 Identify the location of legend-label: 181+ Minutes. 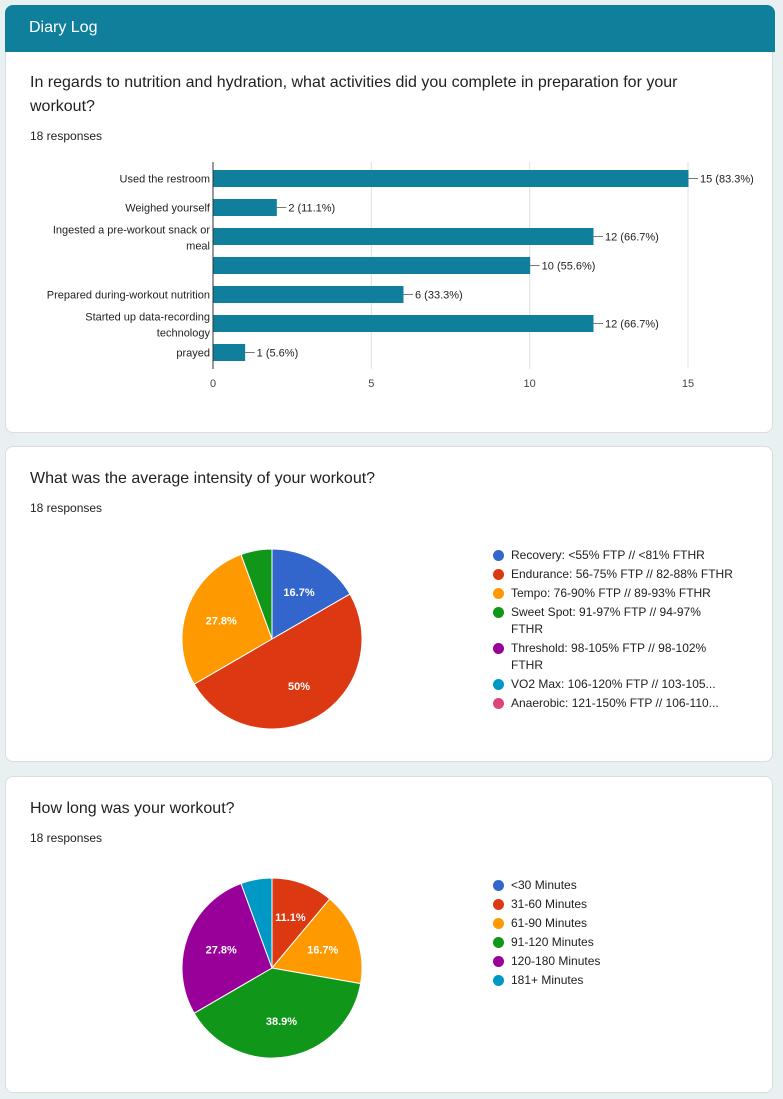
(547, 980).